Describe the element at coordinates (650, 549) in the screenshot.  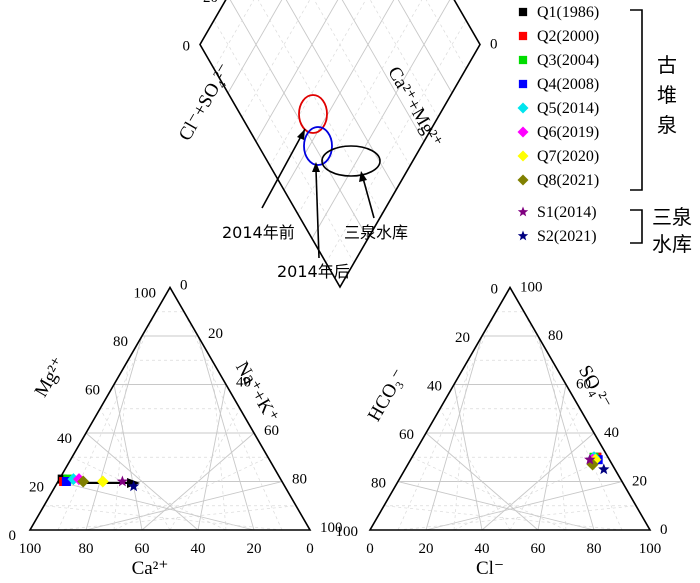
I see `anion-bottom-tick: 100` at that location.